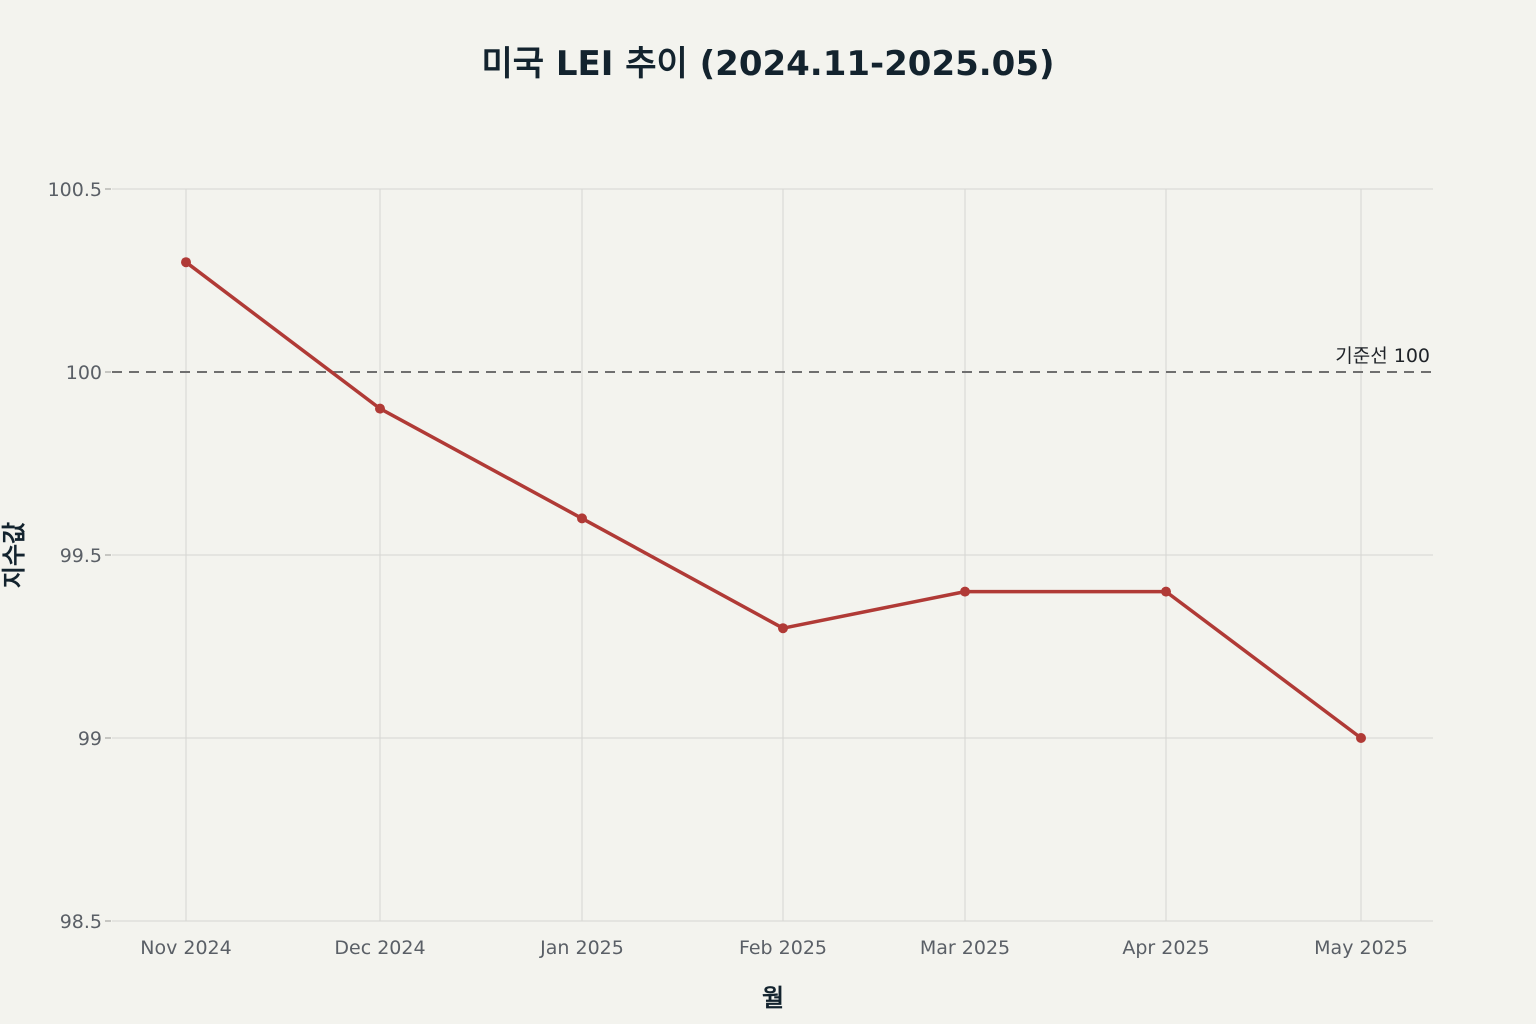 Image resolution: width=1536 pixels, height=1024 pixels. Describe the element at coordinates (75, 190) in the screenshot. I see `y-tick-label: 100.5` at that location.